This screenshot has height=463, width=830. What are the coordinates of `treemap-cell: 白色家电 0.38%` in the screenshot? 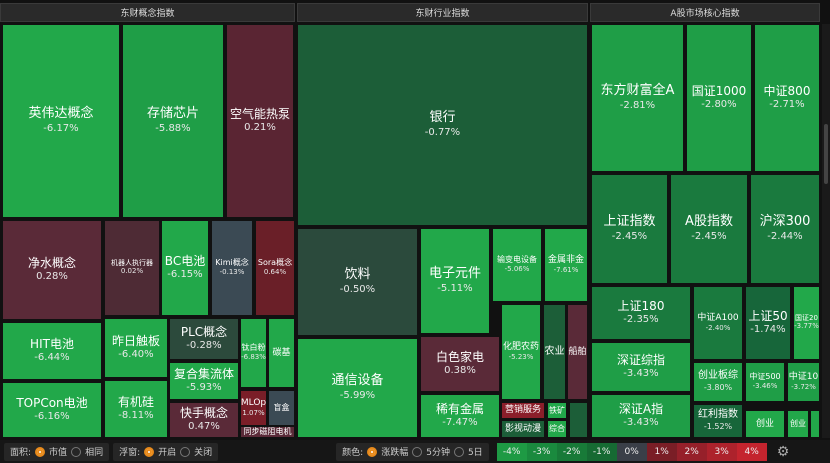 It's located at (460, 364).